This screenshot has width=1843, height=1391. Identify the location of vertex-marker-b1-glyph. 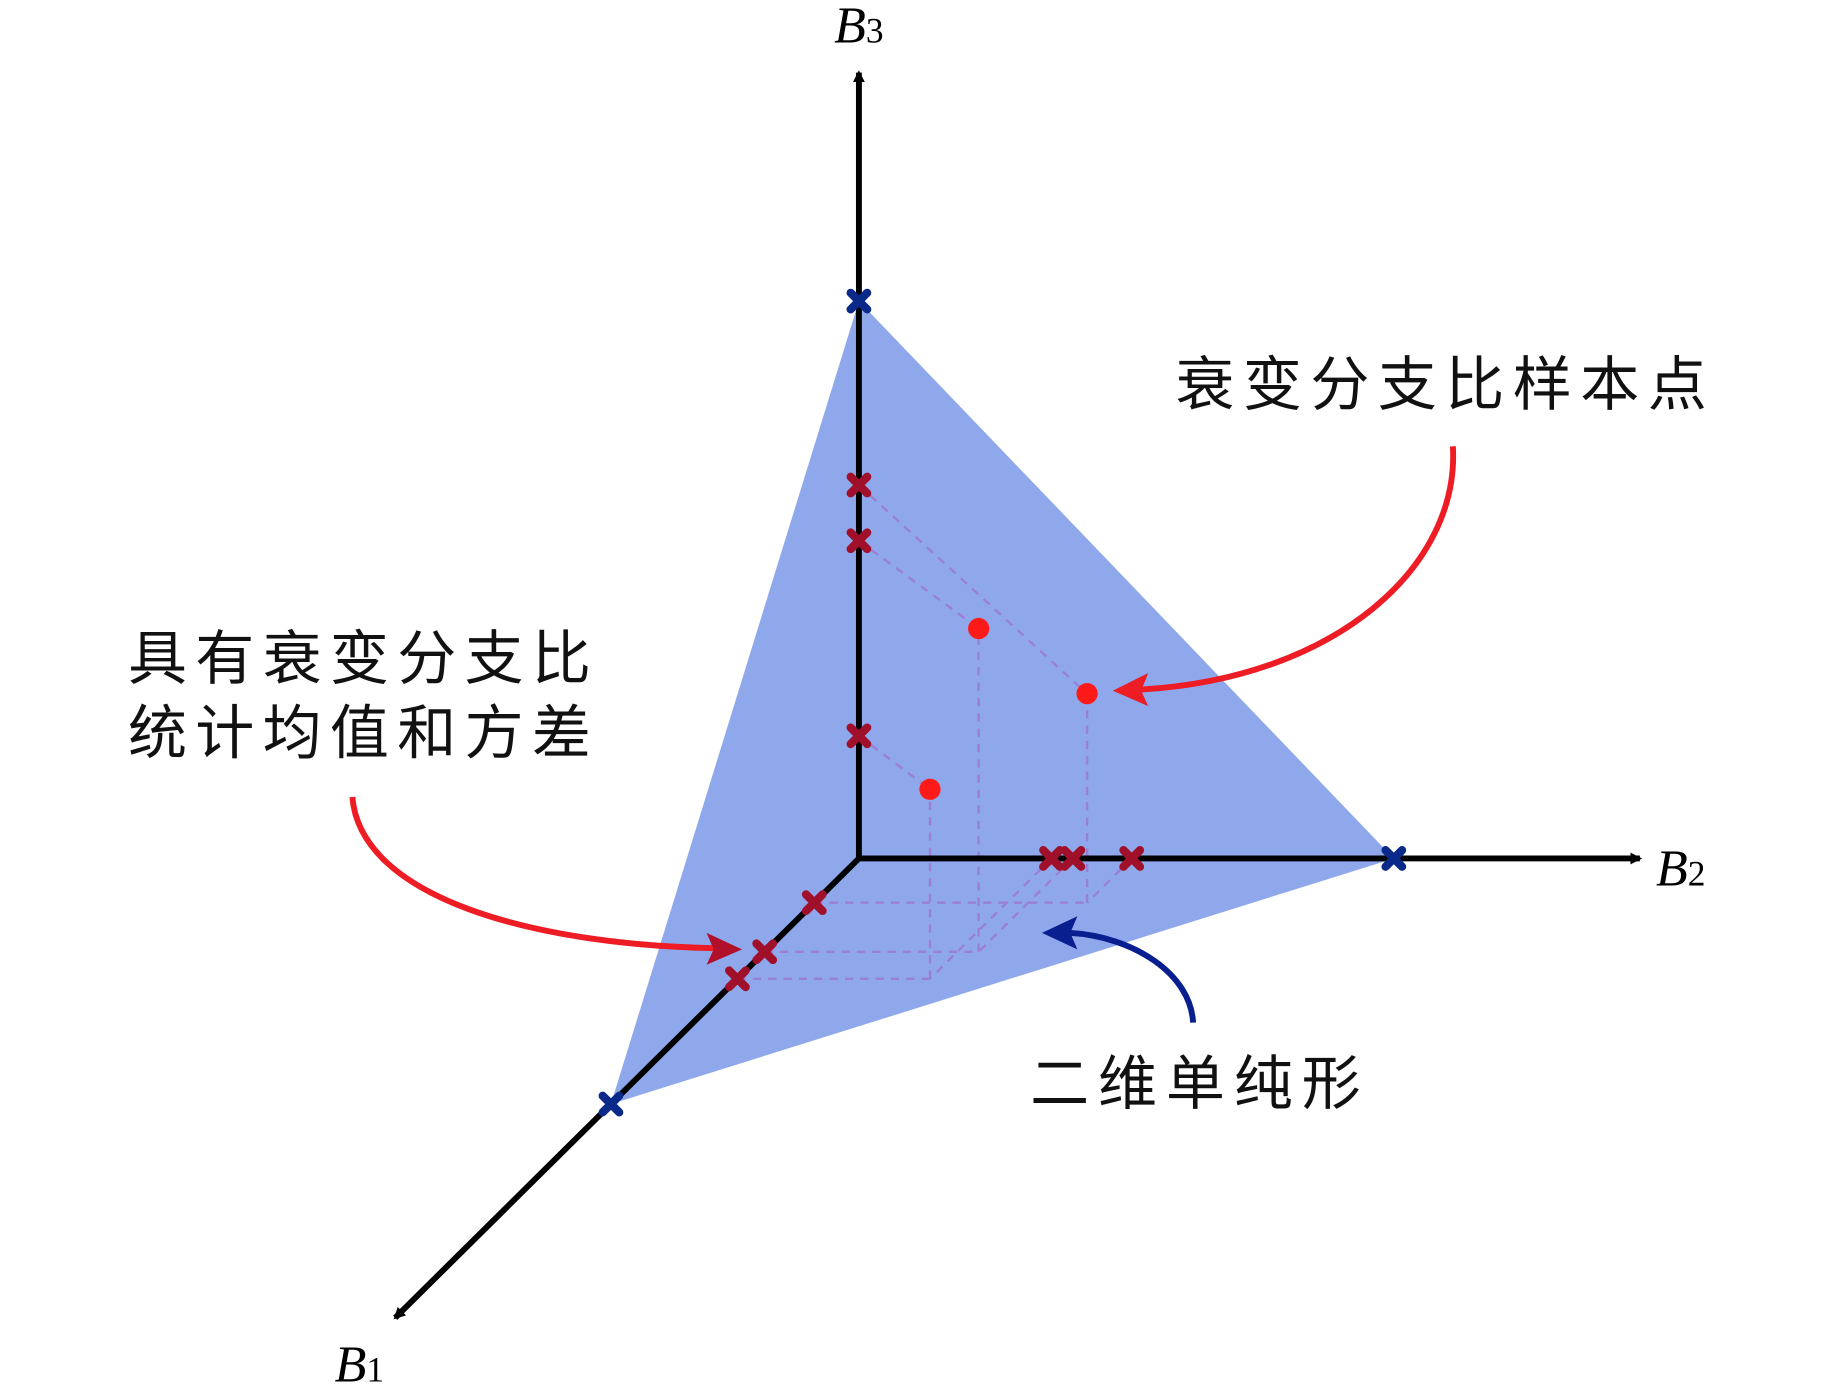
(611, 1104).